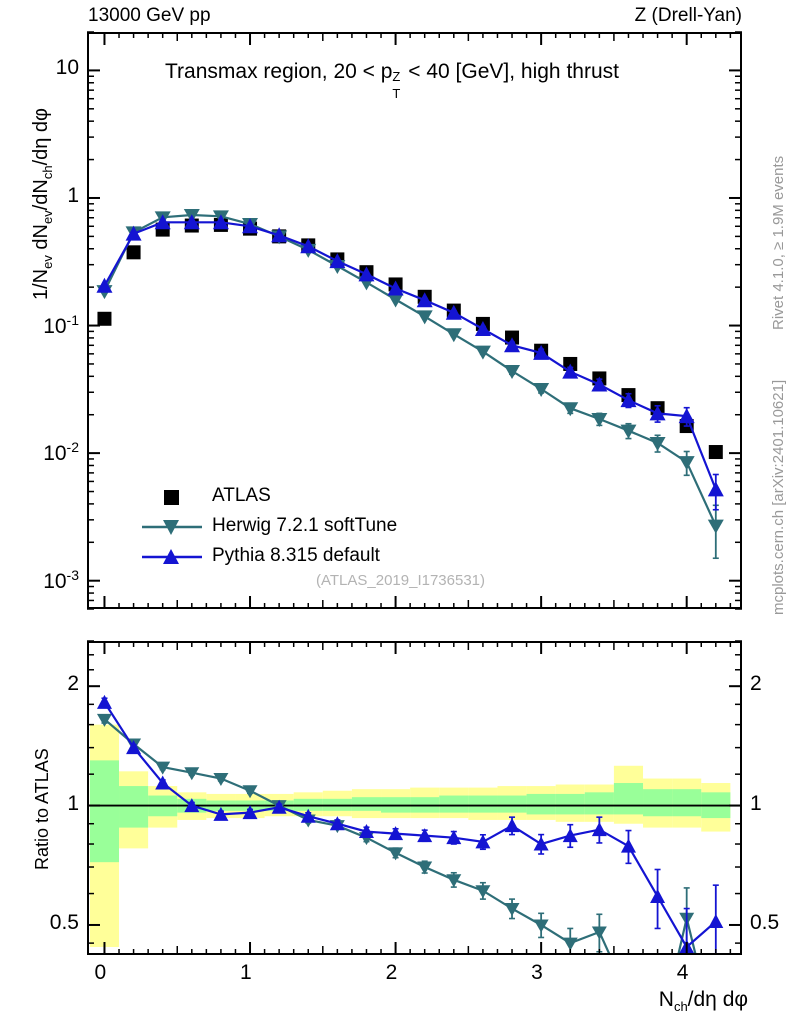 The height and width of the screenshot is (1024, 786). I want to click on ratio-y-tick-label-left: 2, so click(73, 684).